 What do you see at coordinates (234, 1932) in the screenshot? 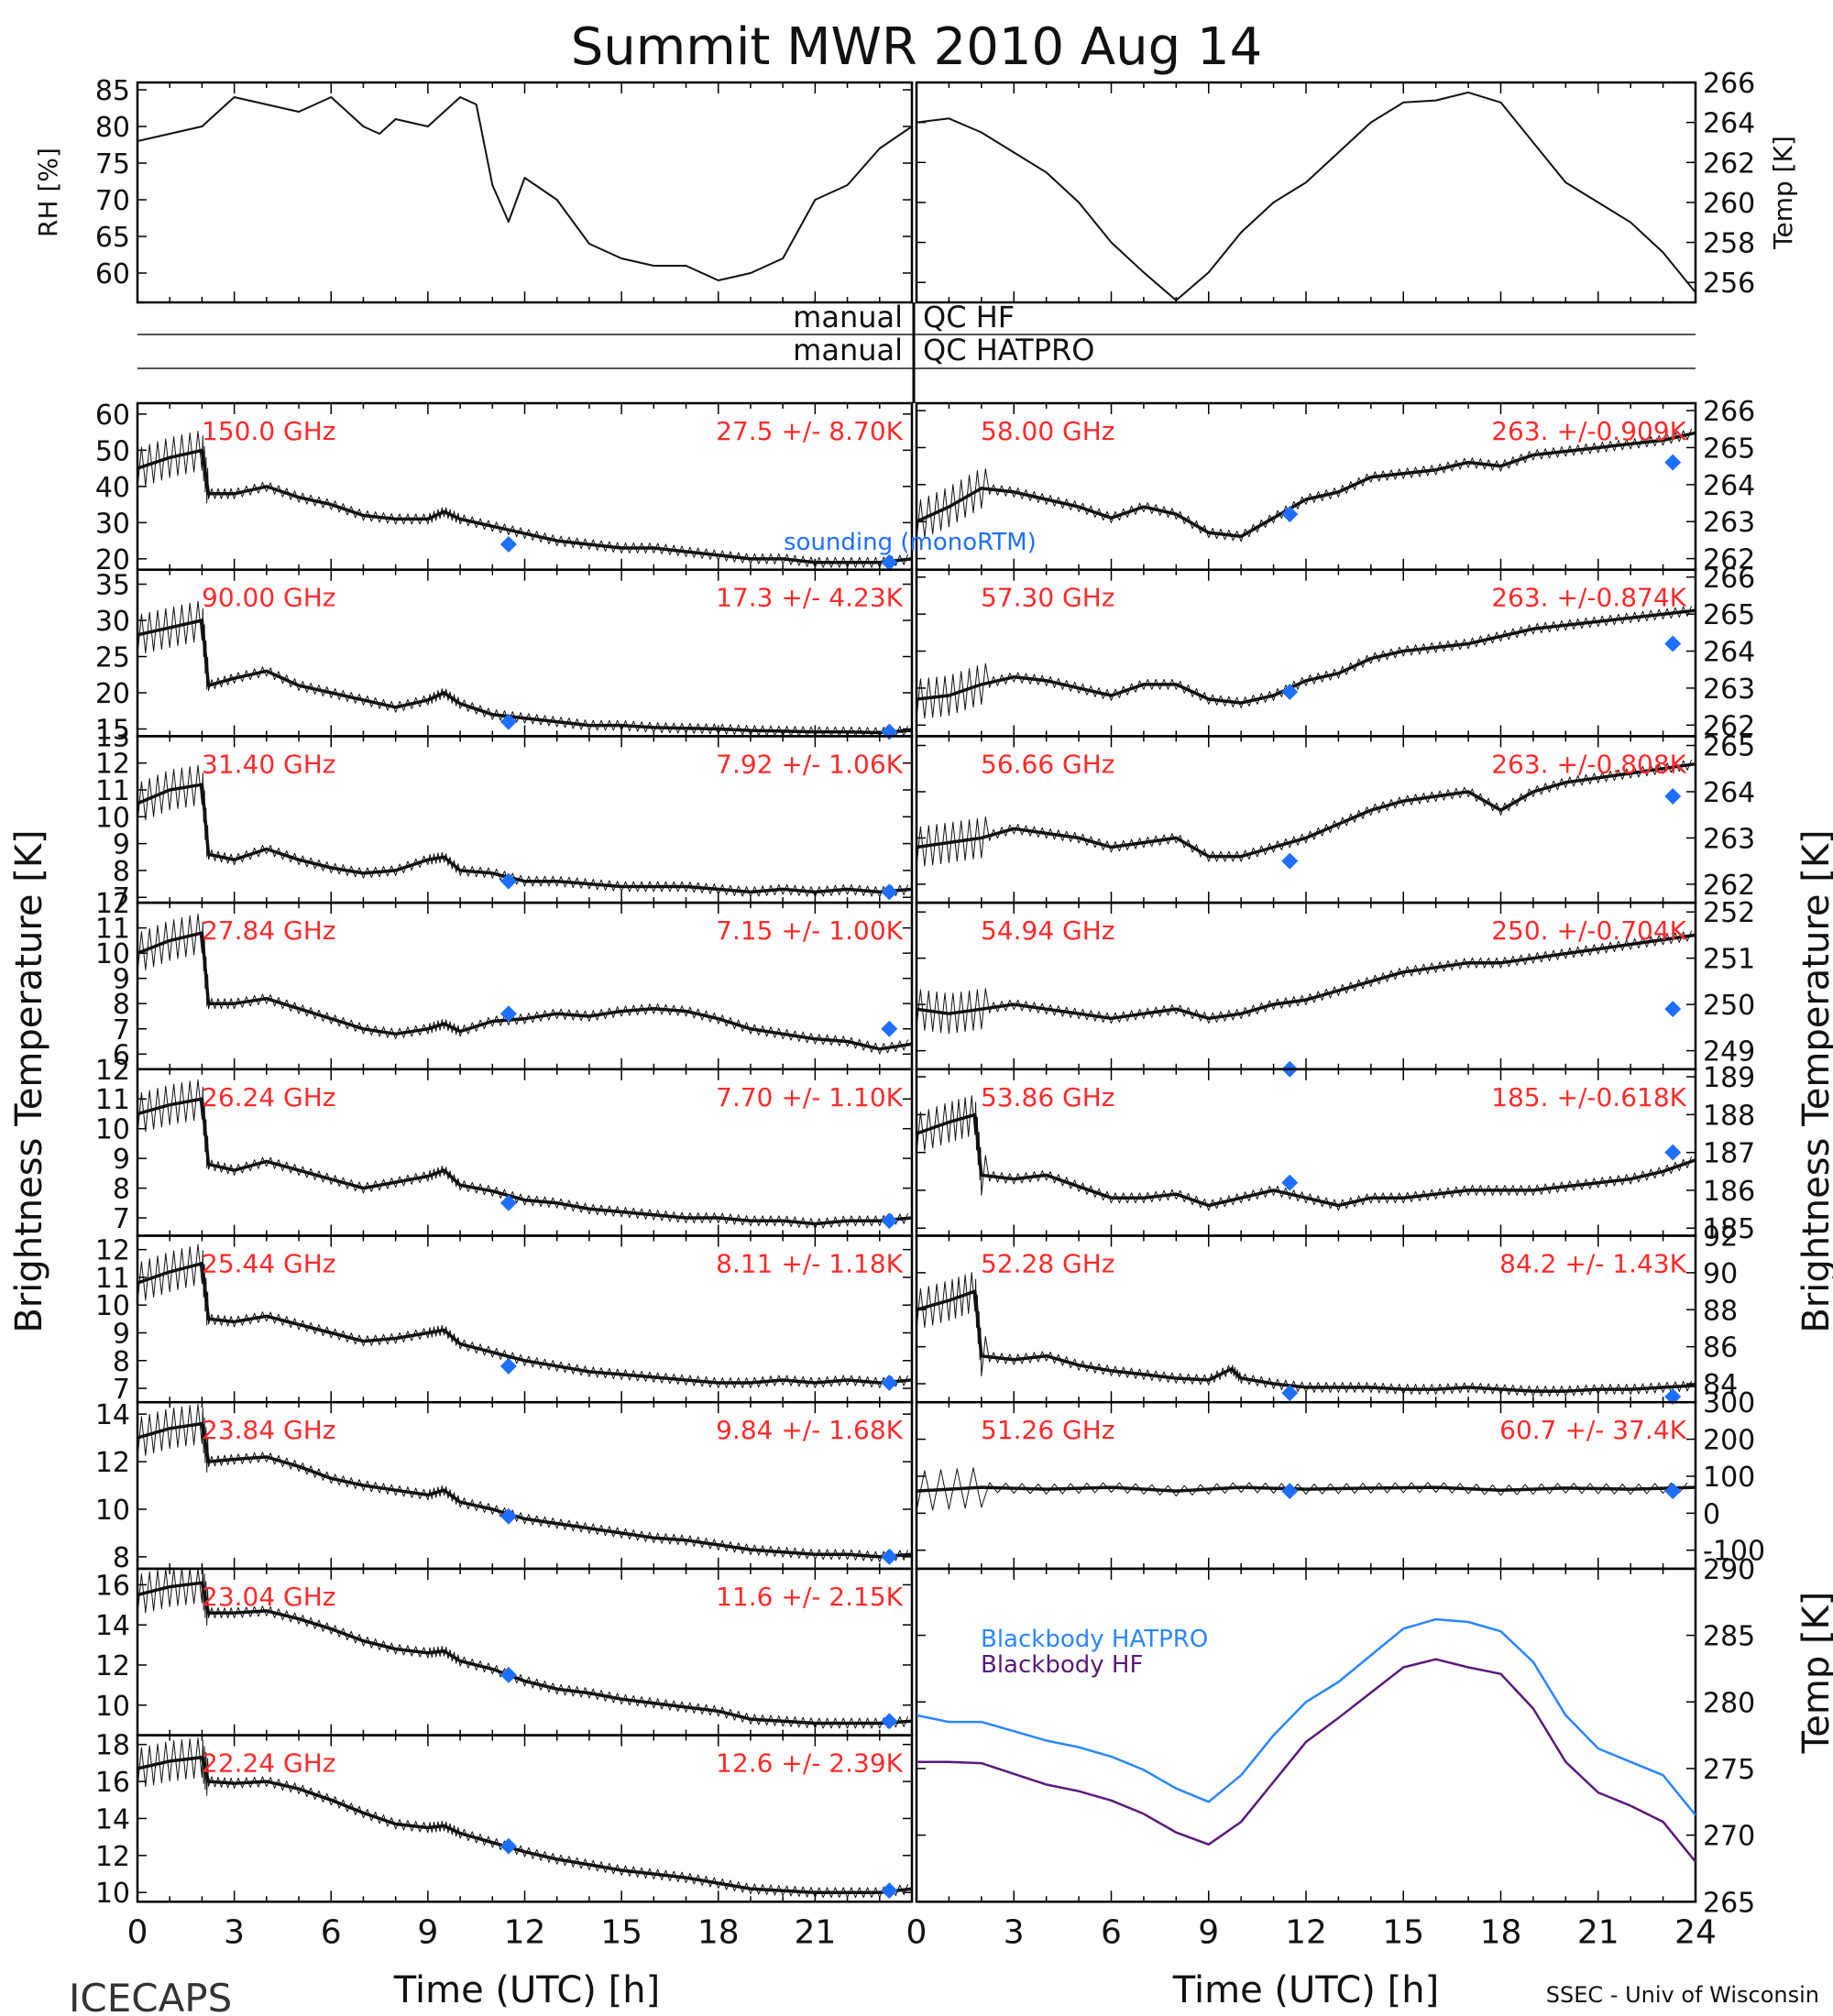
I see `x-tick-label-left: 3` at bounding box center [234, 1932].